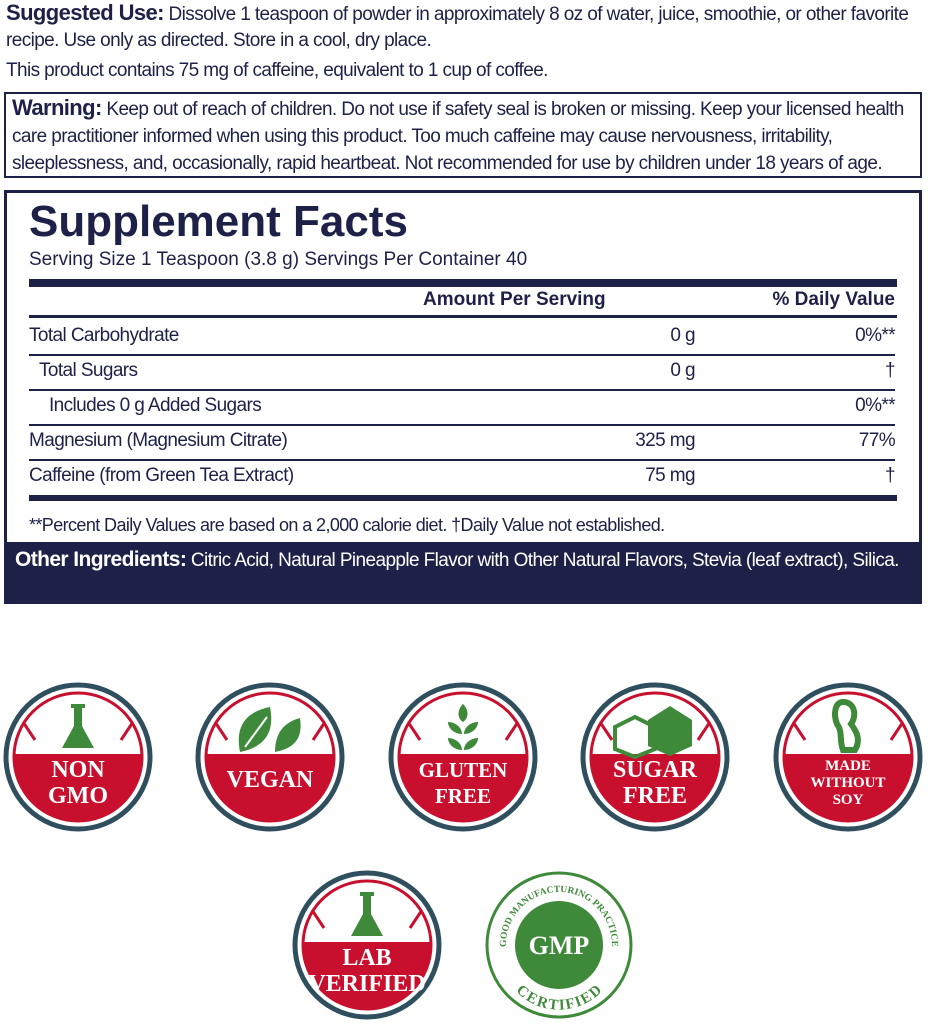  Describe the element at coordinates (78, 796) in the screenshot. I see `badge-label: GMO` at that location.